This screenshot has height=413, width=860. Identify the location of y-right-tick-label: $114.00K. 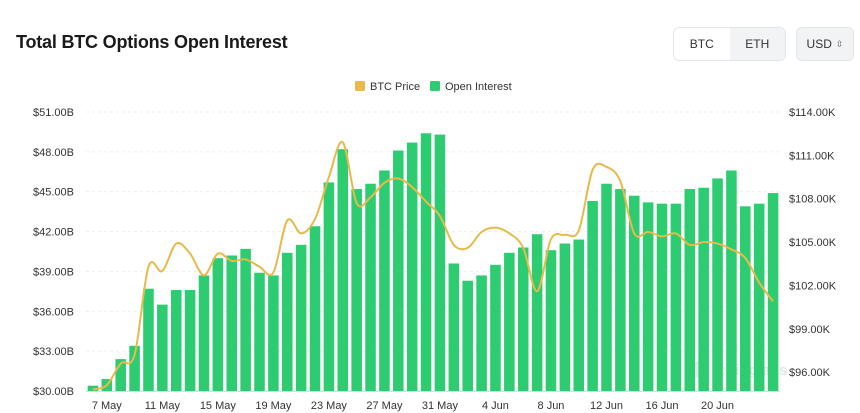
(812, 113).